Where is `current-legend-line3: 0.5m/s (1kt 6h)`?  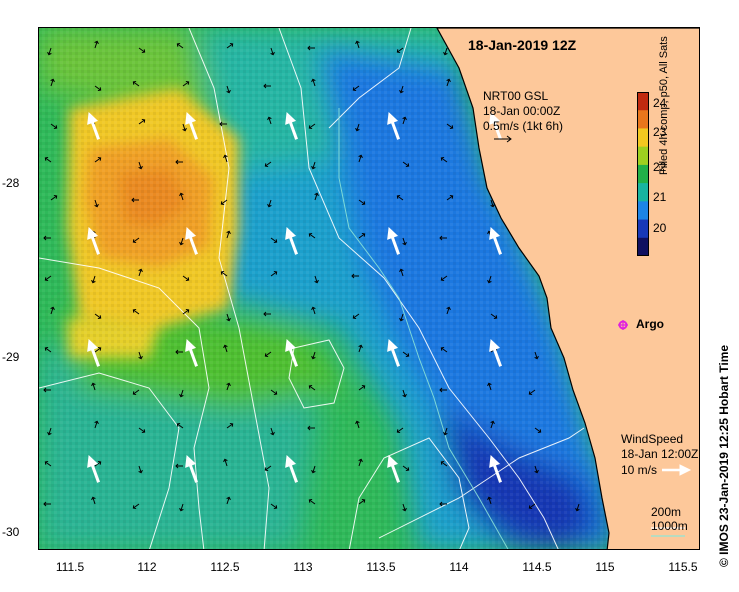 current-legend-line3: 0.5m/s (1kt 6h) is located at coordinates (523, 126).